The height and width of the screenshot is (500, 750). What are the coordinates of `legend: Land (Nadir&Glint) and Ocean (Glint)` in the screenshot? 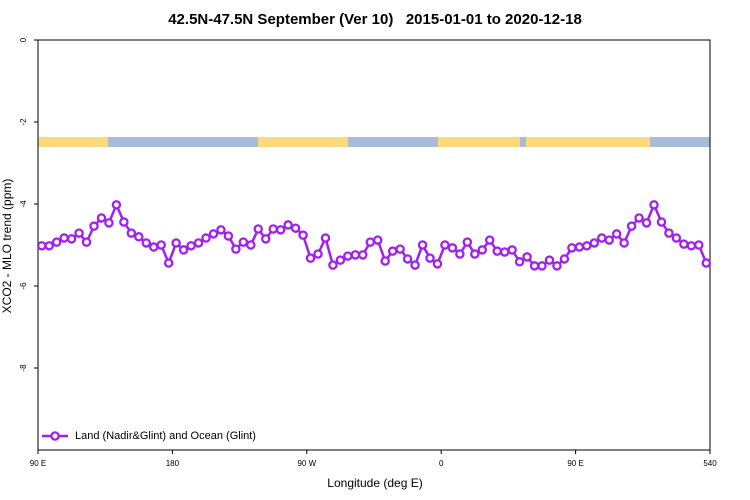 It's located at (149, 436).